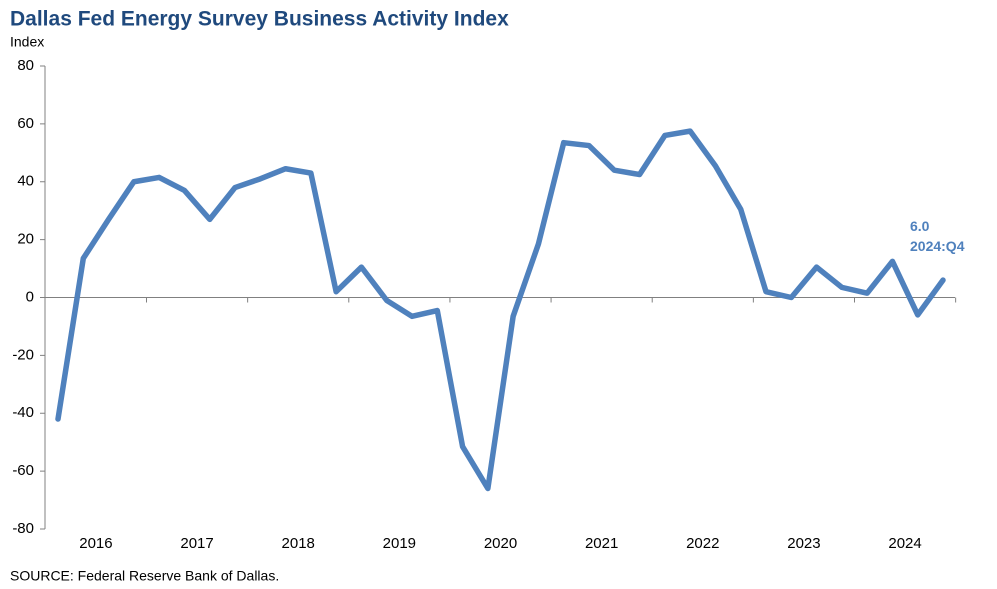  What do you see at coordinates (196, 543) in the screenshot?
I see `x-tick-label: 2017` at bounding box center [196, 543].